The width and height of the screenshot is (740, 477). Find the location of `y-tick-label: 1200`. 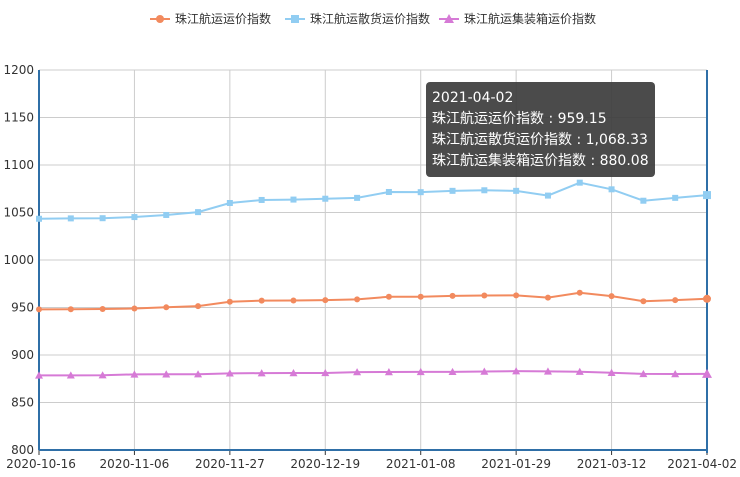

y-tick-label: 1200 is located at coordinates (18, 70).